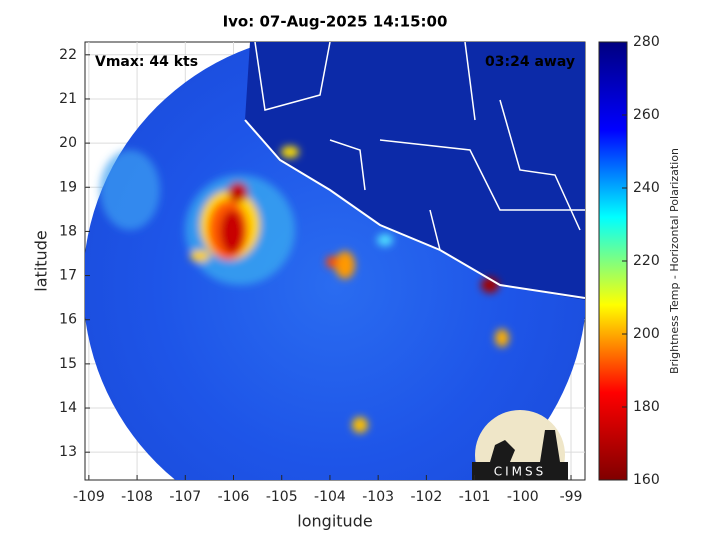  Describe the element at coordinates (646, 480) in the screenshot. I see `colorbar-tick-label: 160` at that location.